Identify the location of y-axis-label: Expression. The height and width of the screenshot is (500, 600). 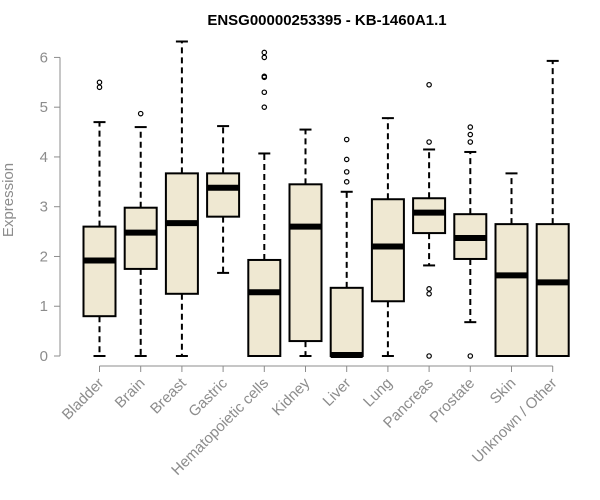
(8, 200).